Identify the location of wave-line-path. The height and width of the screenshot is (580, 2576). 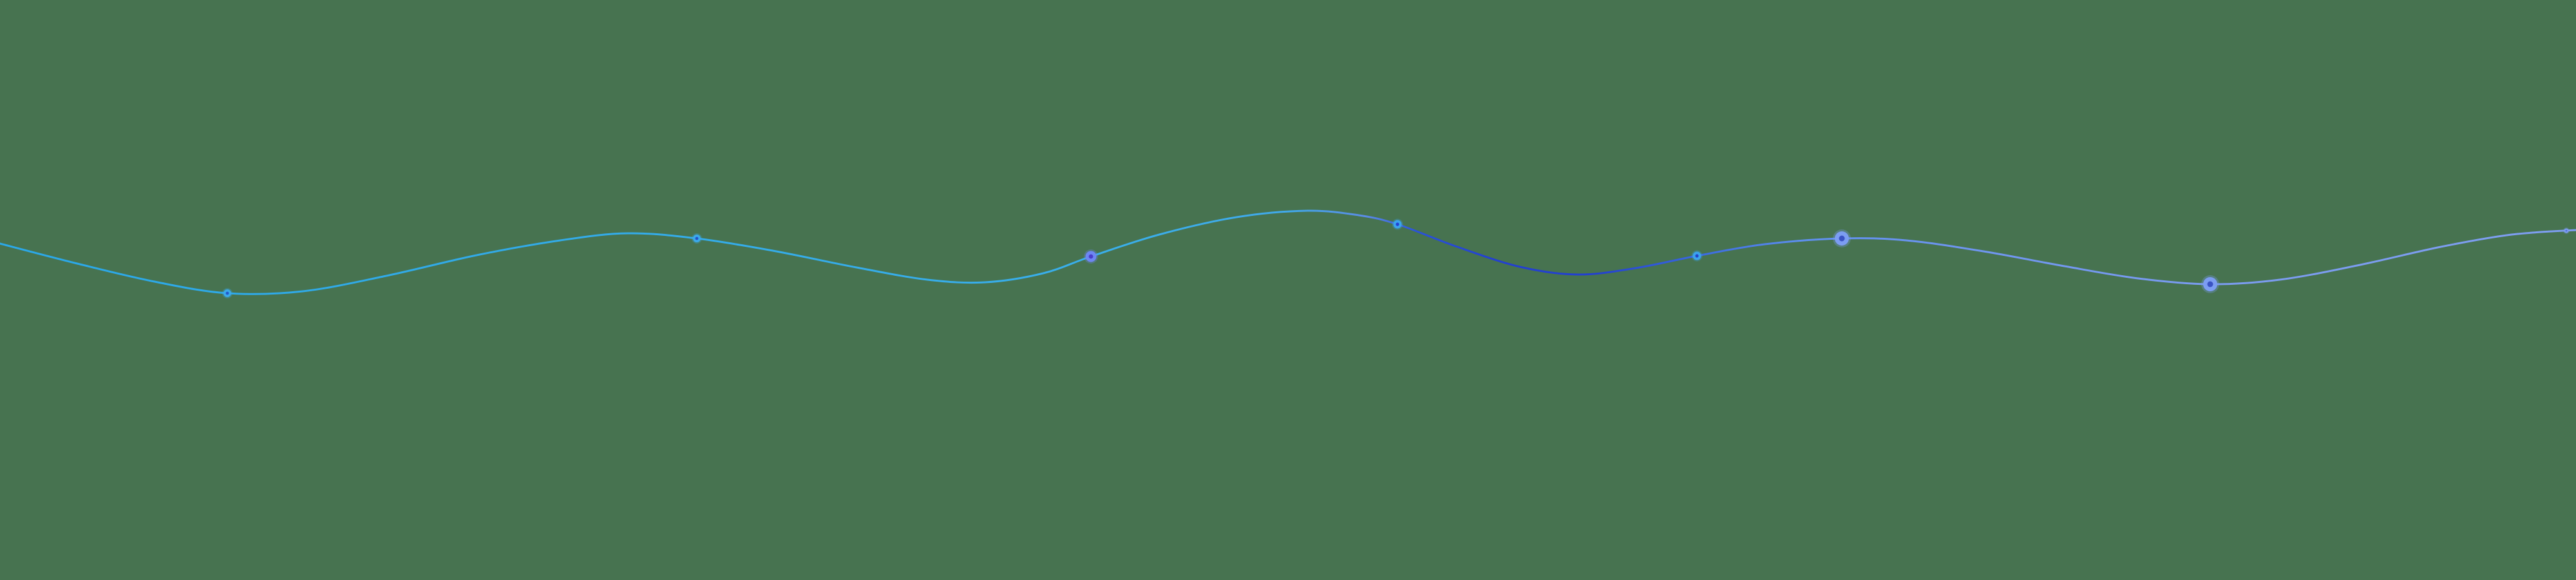
(1288, 252).